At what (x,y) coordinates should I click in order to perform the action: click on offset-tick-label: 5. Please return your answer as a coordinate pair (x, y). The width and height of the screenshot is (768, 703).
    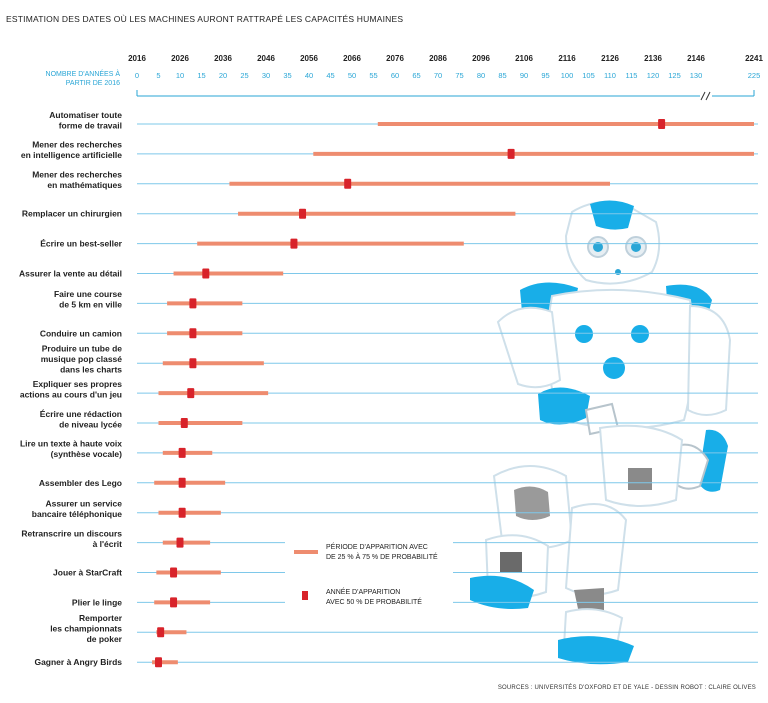
    Looking at the image, I should click on (158, 75).